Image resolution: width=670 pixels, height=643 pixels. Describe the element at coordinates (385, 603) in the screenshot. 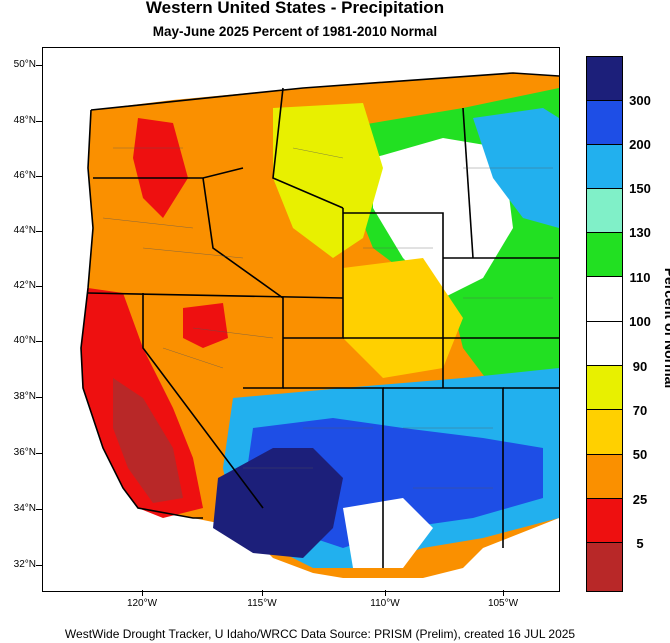

I see `lon-label-110: 110°W` at that location.